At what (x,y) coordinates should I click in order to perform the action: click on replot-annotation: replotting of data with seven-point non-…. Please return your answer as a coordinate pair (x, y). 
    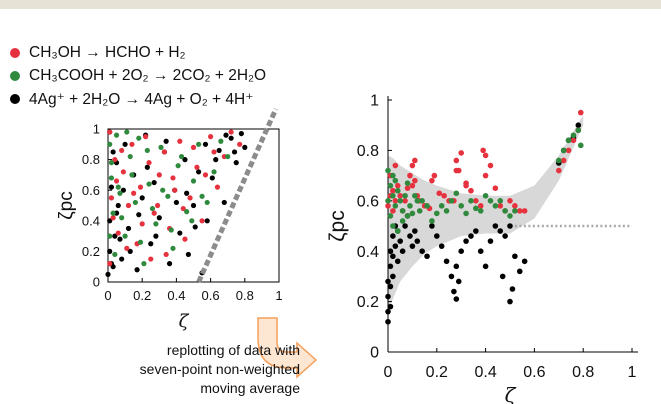
    Looking at the image, I should click on (209, 369).